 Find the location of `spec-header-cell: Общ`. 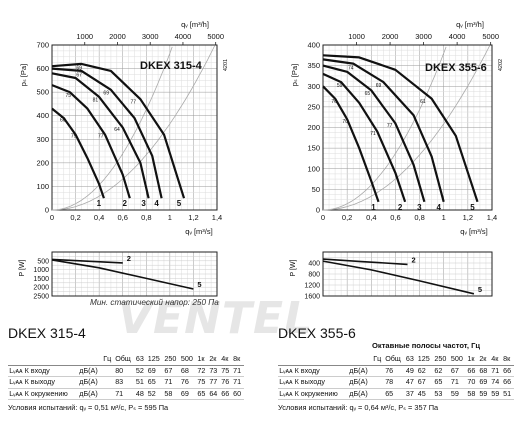

spec-header-cell: Общ is located at coordinates (394, 360).